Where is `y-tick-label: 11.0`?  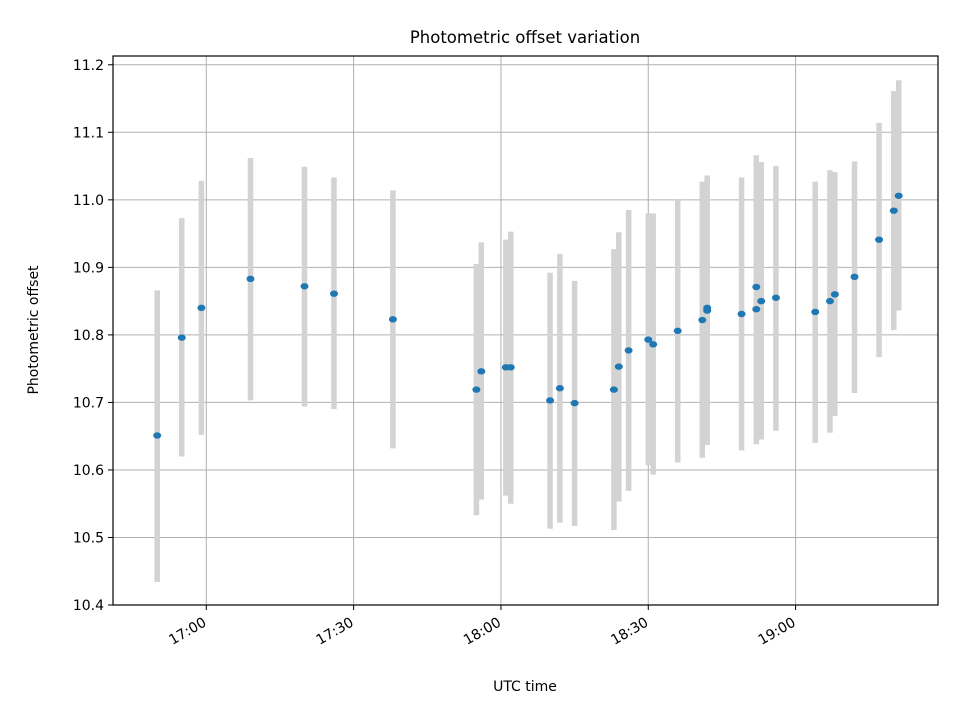
y-tick-label: 11.0 is located at coordinates (88, 201).